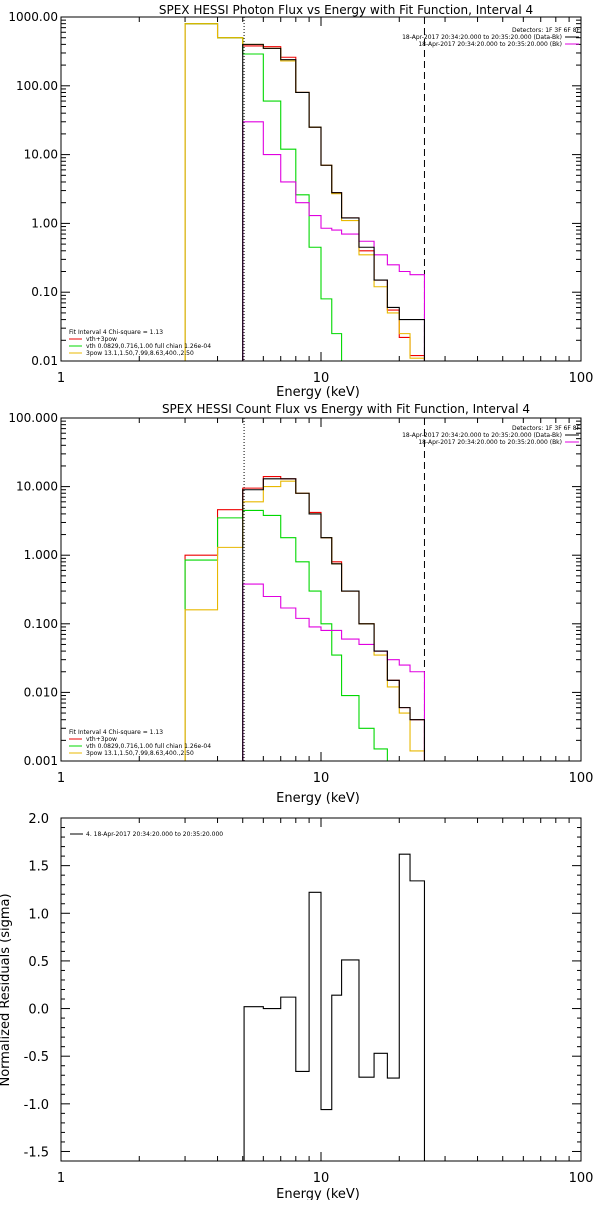 Image resolution: width=600 pixels, height=1205 pixels. I want to click on y-tick-label: 10.00, so click(41, 155).